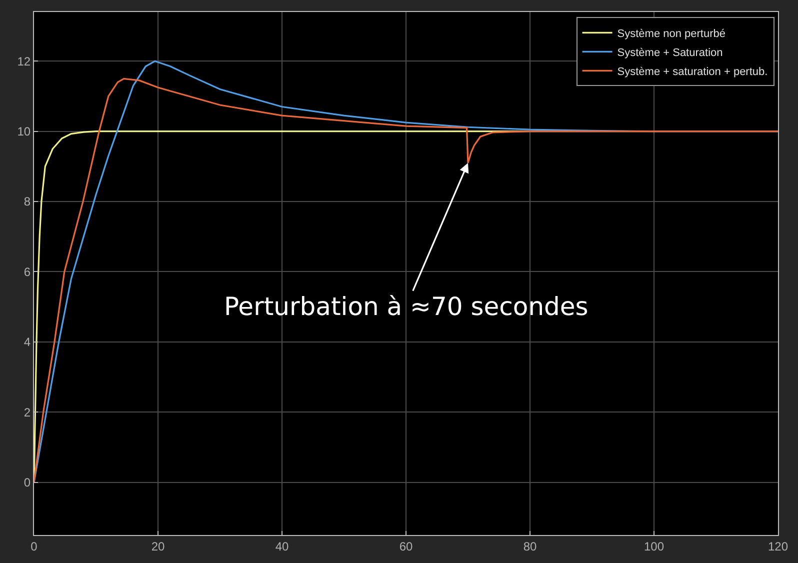 The width and height of the screenshot is (798, 563). I want to click on x-tick-label: 20, so click(158, 546).